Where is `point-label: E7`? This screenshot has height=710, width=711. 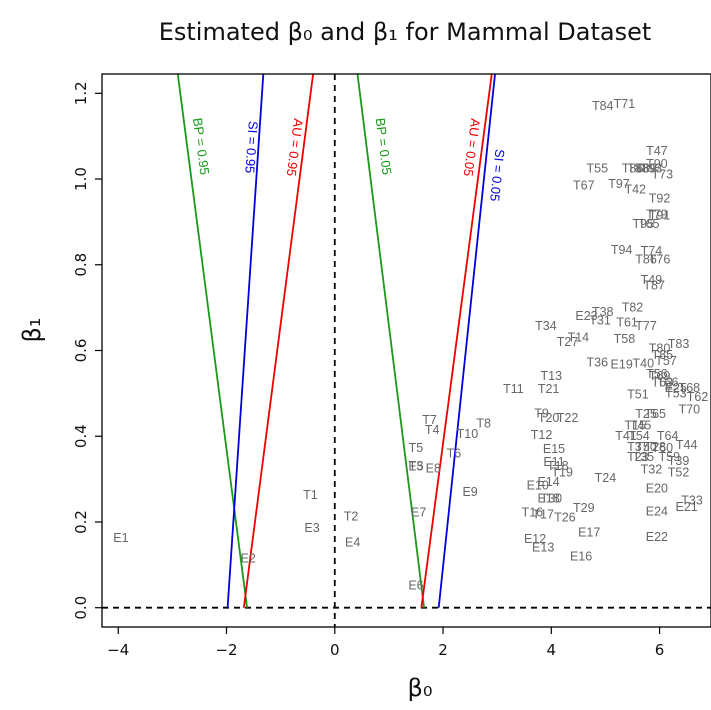 point-label: E7 is located at coordinates (418, 513).